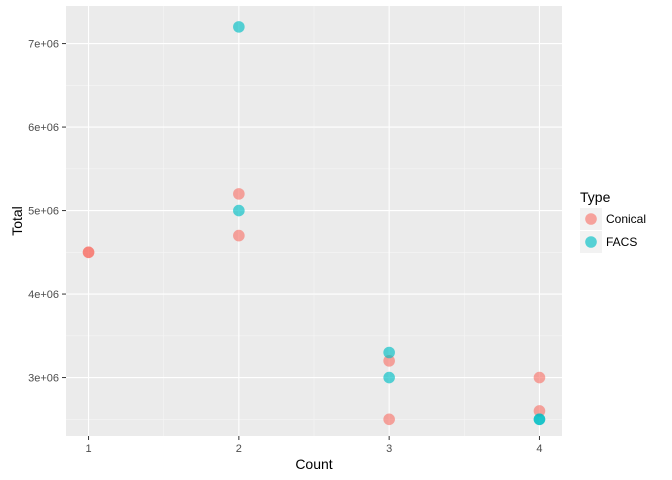 The width and height of the screenshot is (672, 480). I want to click on y-axis-title: Total, so click(17, 221).